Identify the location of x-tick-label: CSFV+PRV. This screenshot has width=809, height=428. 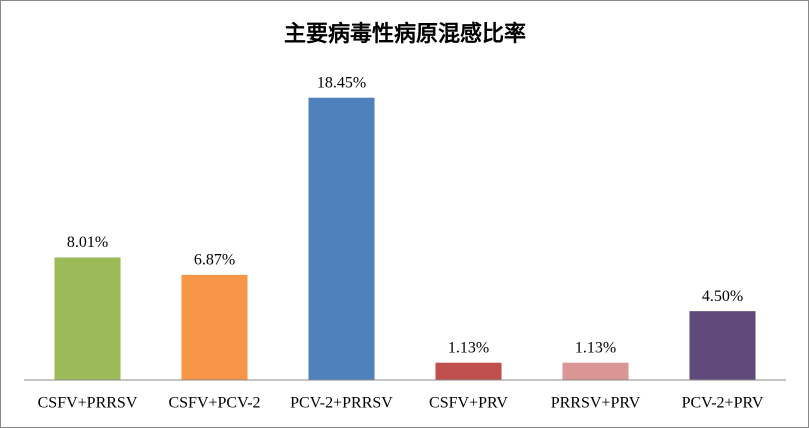
(468, 403).